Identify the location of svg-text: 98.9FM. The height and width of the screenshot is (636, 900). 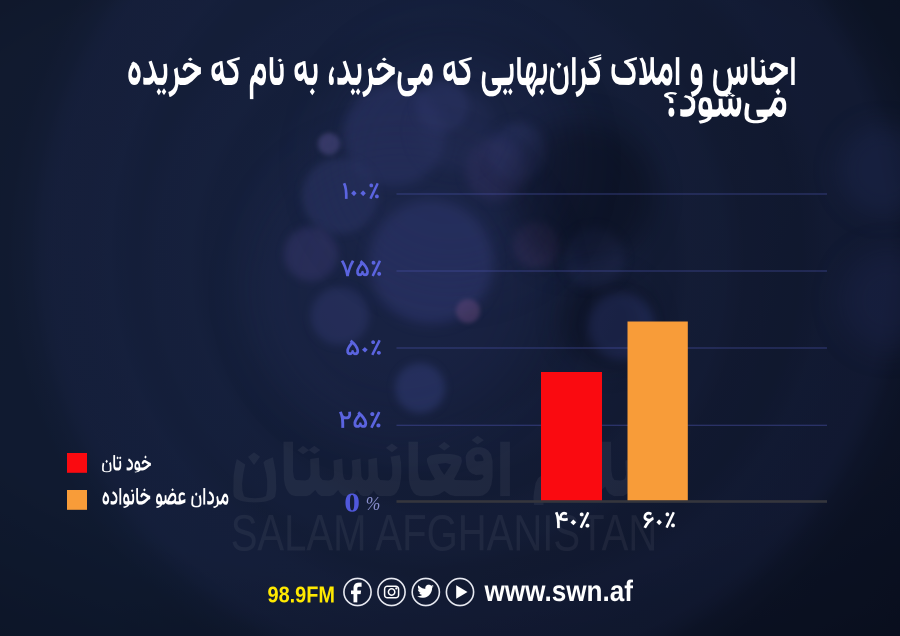
(302, 595).